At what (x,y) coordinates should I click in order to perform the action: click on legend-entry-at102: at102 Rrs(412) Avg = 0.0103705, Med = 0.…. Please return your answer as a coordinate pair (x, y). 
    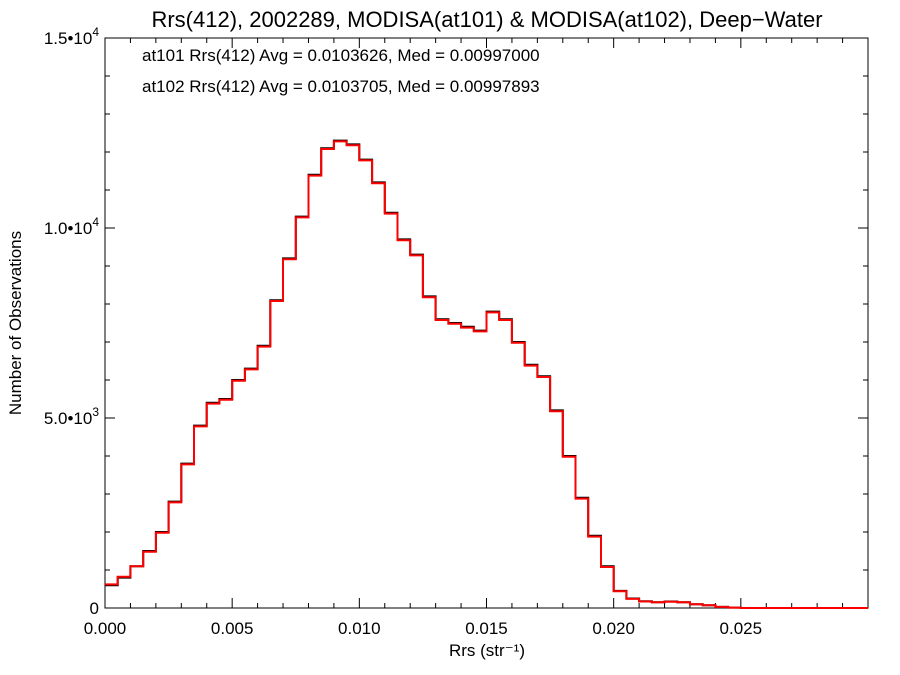
    Looking at the image, I should click on (341, 86).